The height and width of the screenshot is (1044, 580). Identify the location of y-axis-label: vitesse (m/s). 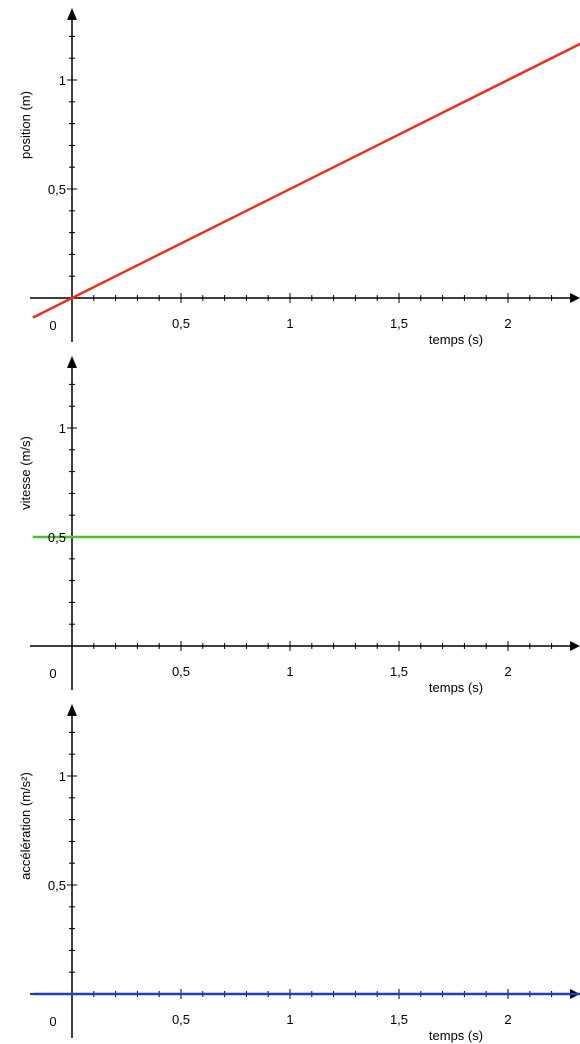
(25, 473).